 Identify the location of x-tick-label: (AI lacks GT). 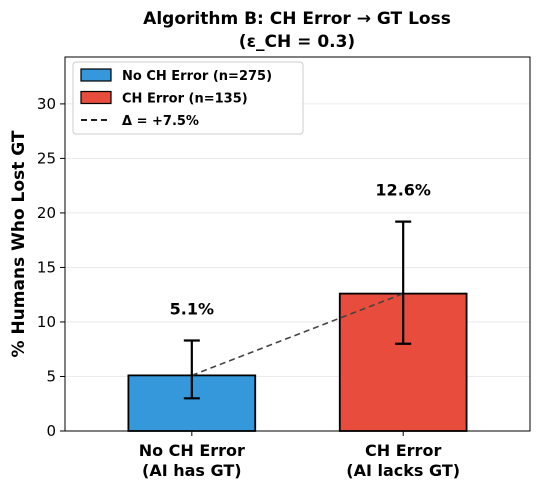
(403, 470).